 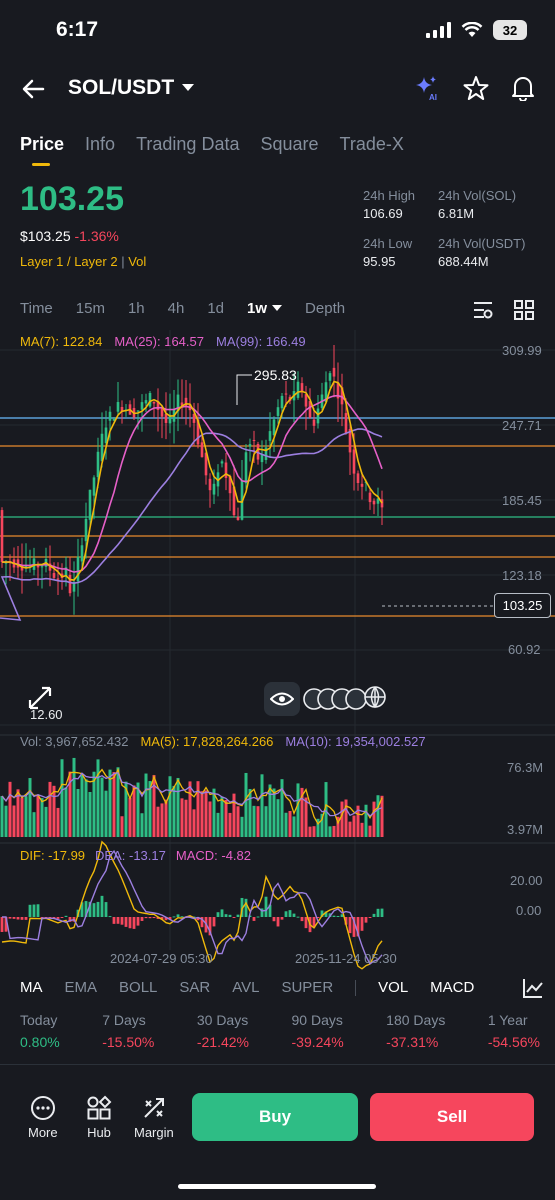 What do you see at coordinates (265, 308) in the screenshot?
I see `interval-1w: 1w` at bounding box center [265, 308].